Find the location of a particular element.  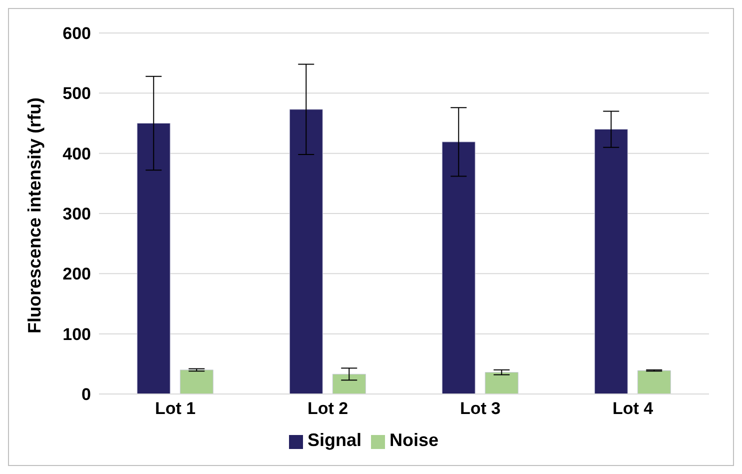

y-tick-label: 600 is located at coordinates (76, 34).